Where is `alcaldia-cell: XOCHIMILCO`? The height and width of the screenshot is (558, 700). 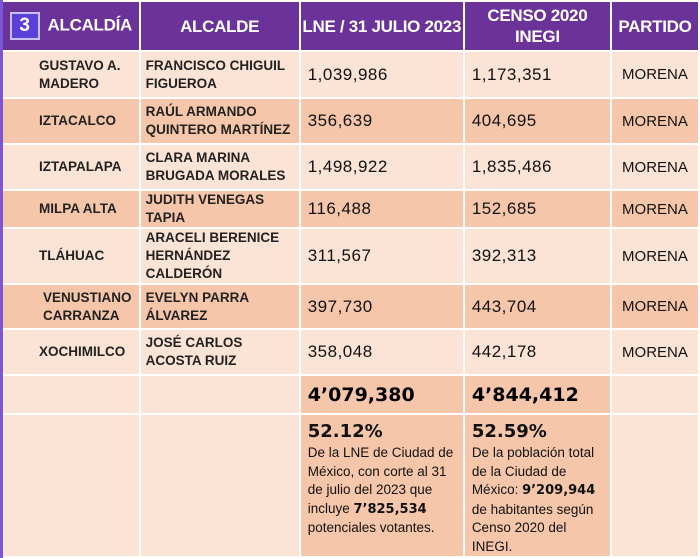 alcaldia-cell: XOCHIMILCO is located at coordinates (70, 352).